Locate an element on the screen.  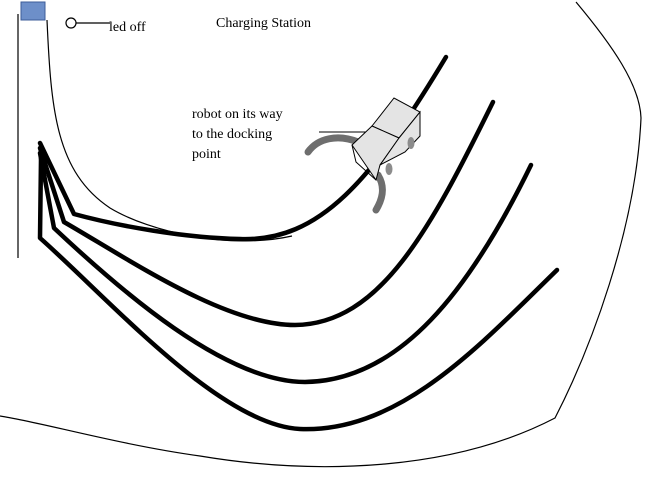
led-status-label: led off is located at coordinates (127, 27).